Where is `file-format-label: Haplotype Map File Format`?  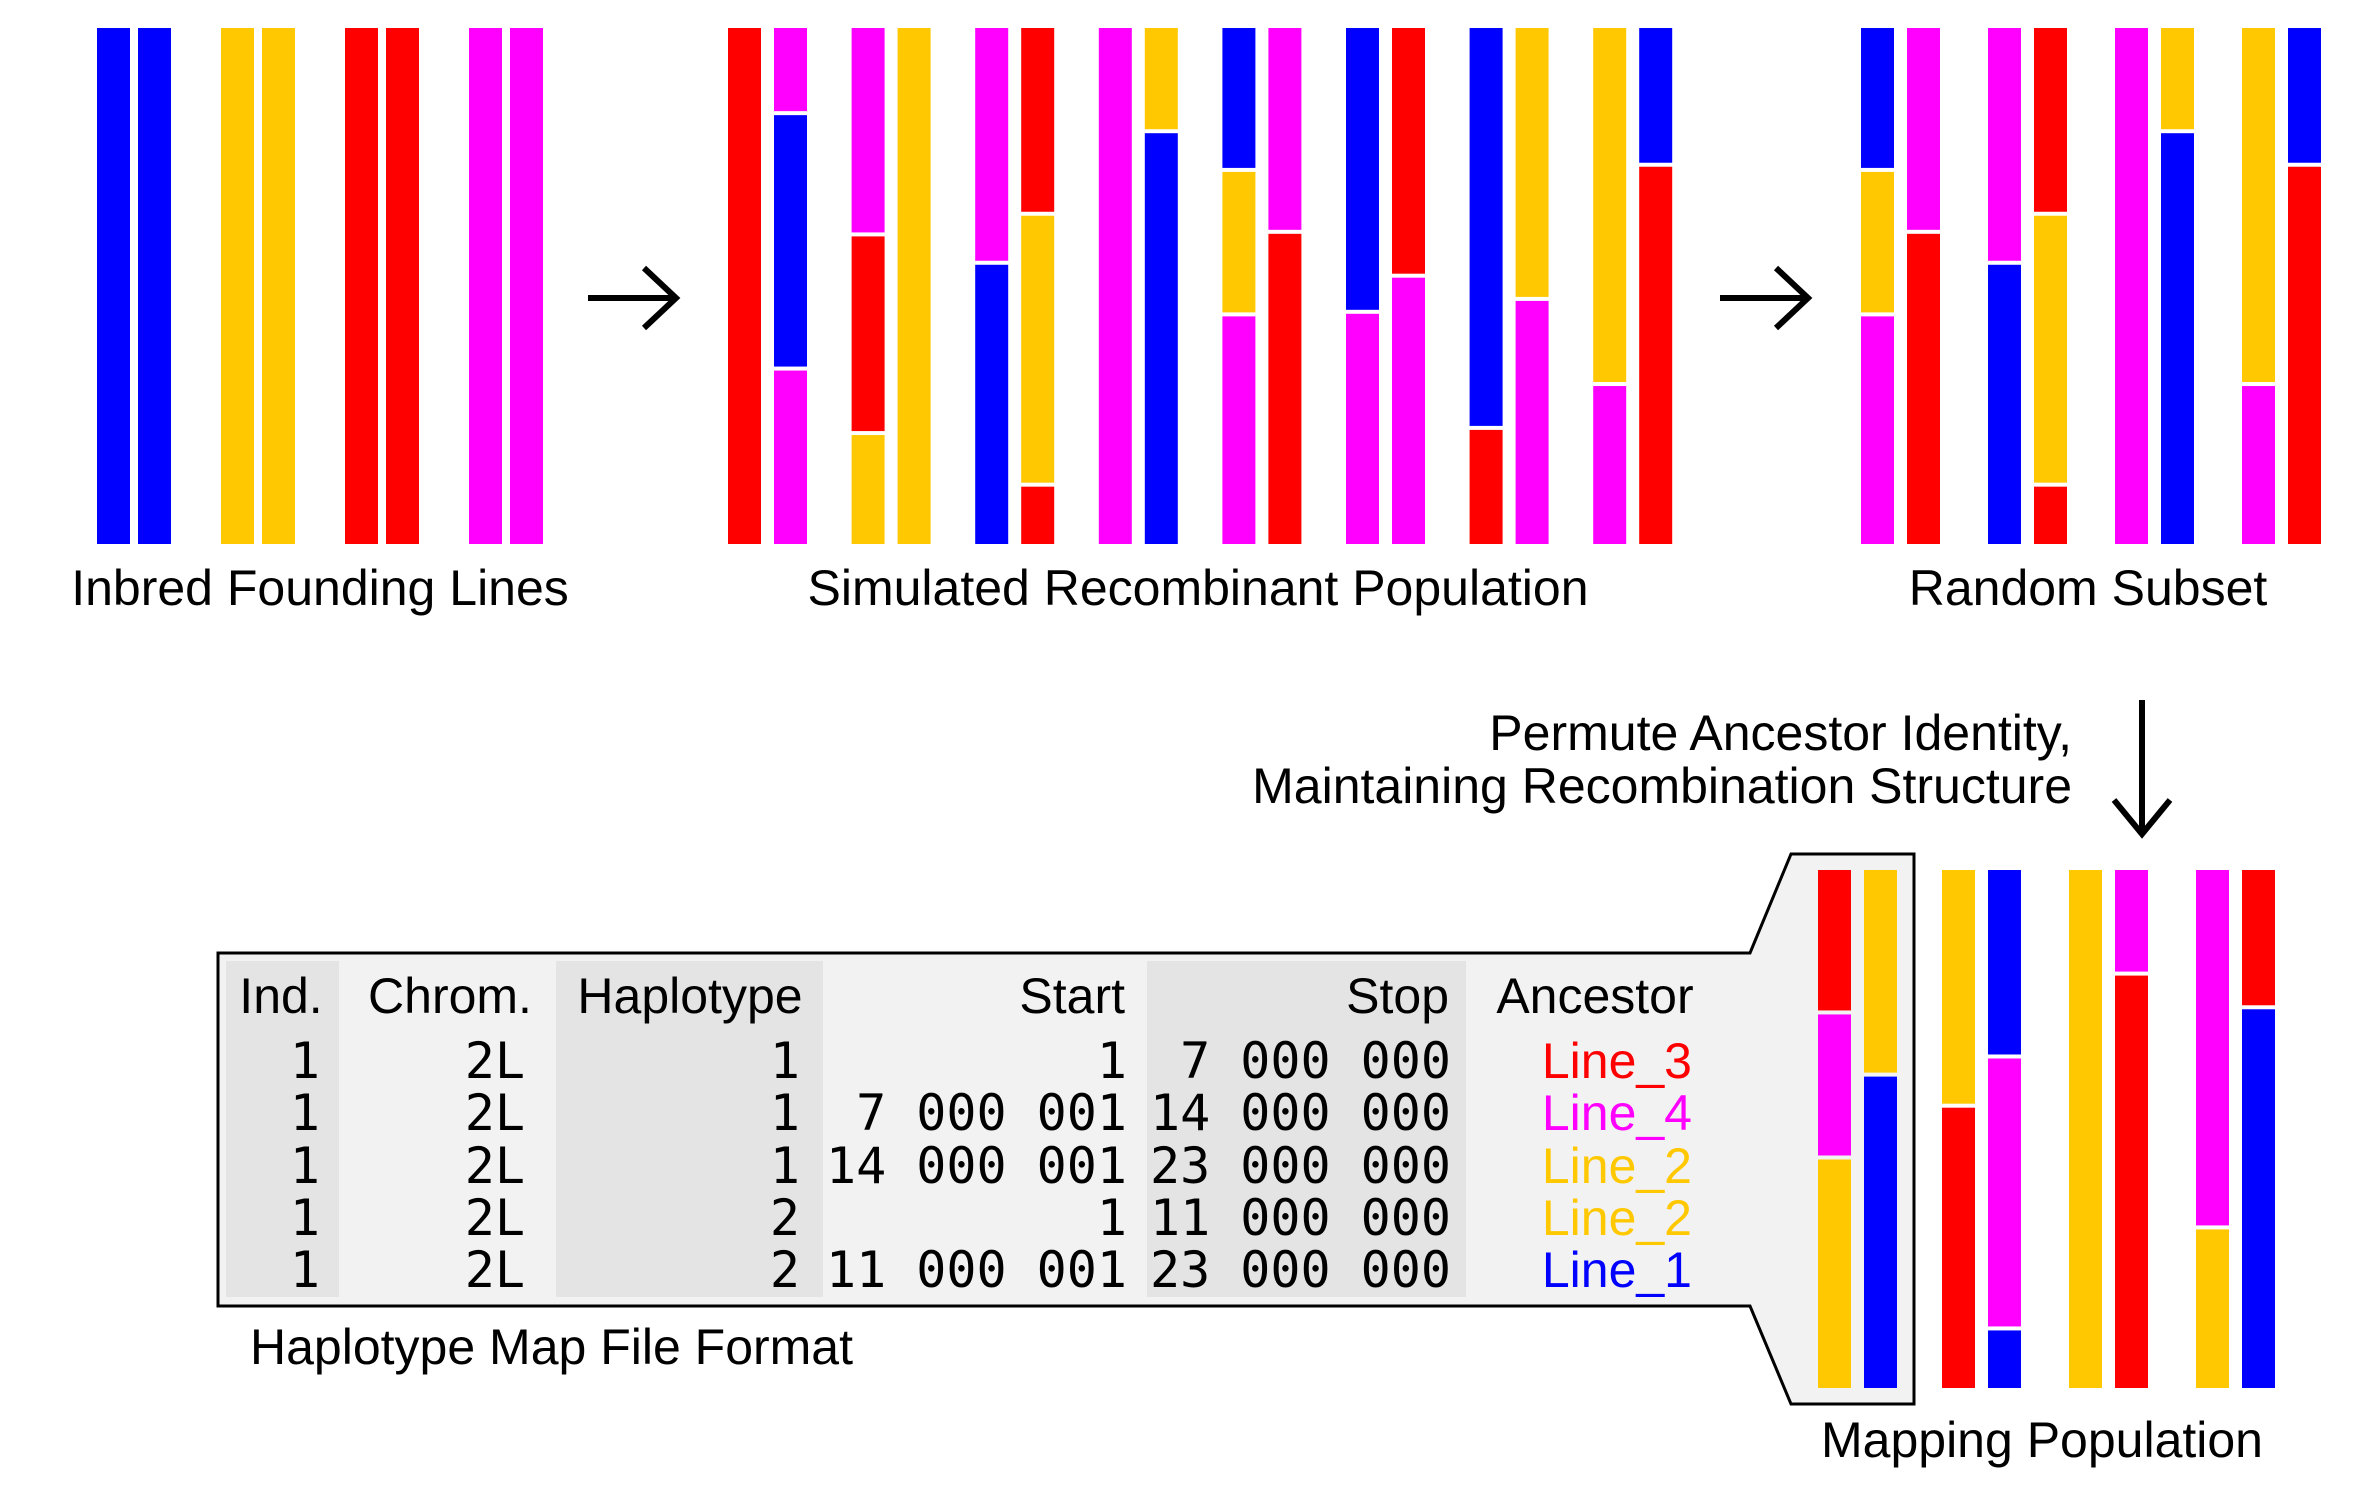
file-format-label: Haplotype Map File Format is located at coordinates (551, 1347).